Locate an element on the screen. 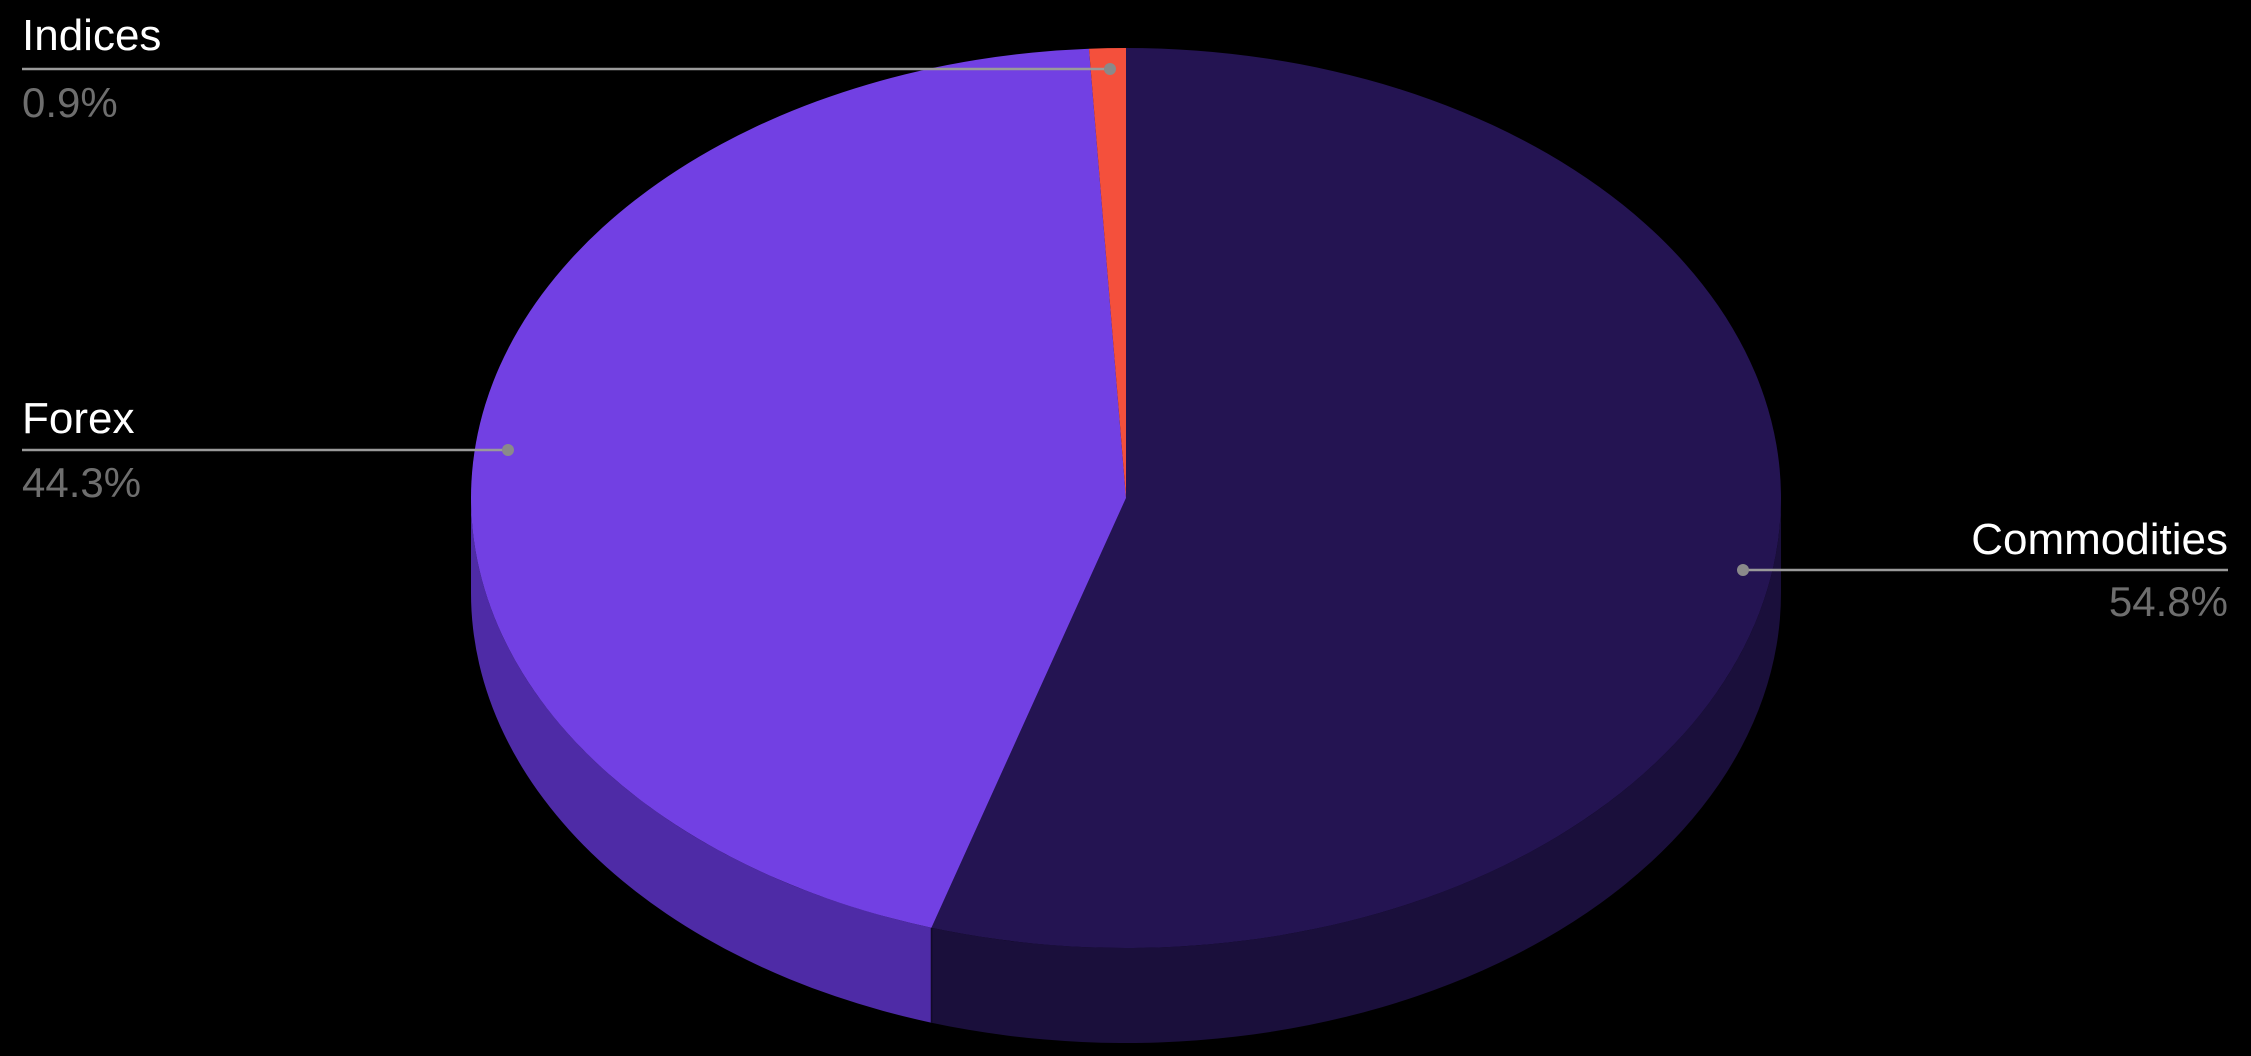  leader-dot-commodities is located at coordinates (1743, 570).